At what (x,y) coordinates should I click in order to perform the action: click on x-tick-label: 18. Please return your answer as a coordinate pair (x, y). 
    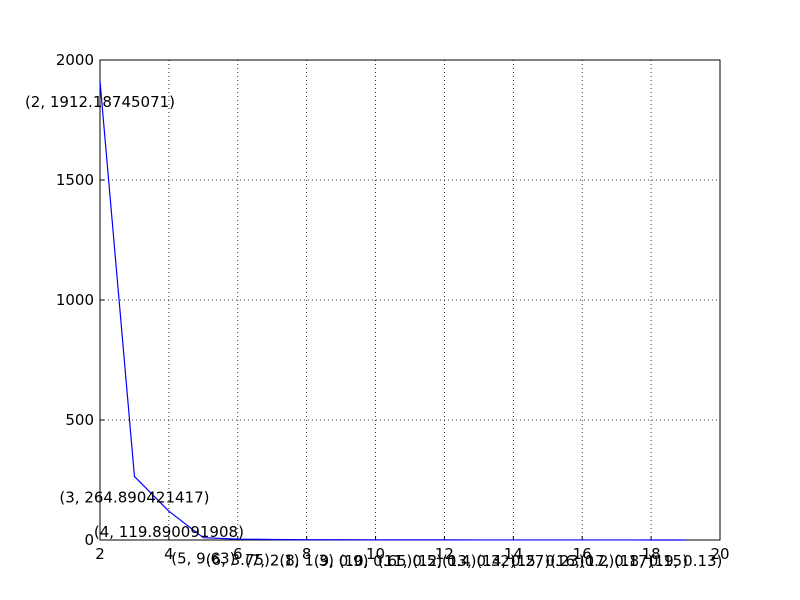
    Looking at the image, I should click on (651, 554).